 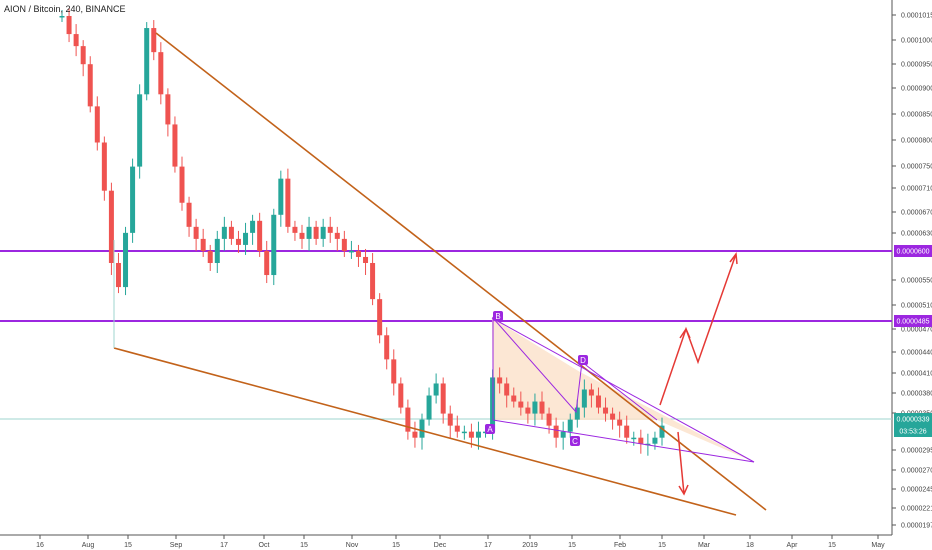 What do you see at coordinates (916, 115) in the screenshot?
I see `y-tick-label: 0.0000850` at bounding box center [916, 115].